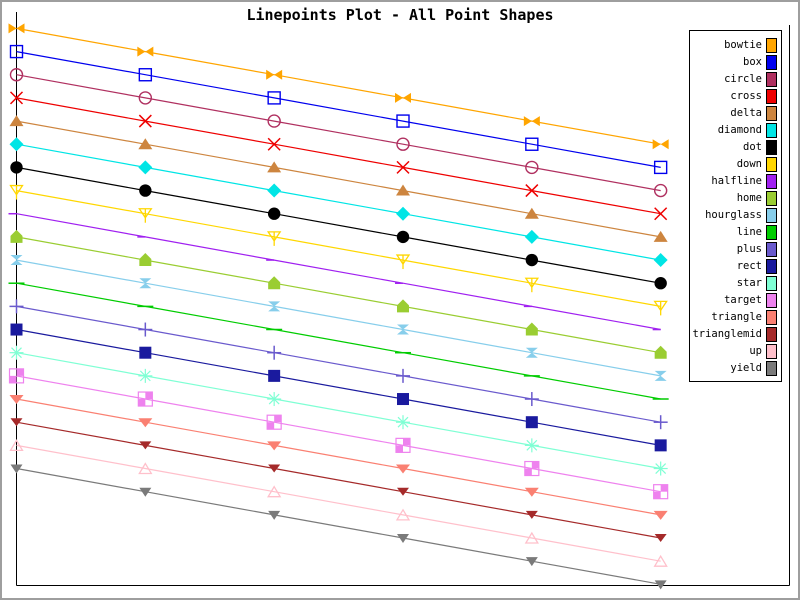 This screenshot has width=800, height=600. Describe the element at coordinates (727, 334) in the screenshot. I see `legend-label-trianglemid: trianglemid` at that location.